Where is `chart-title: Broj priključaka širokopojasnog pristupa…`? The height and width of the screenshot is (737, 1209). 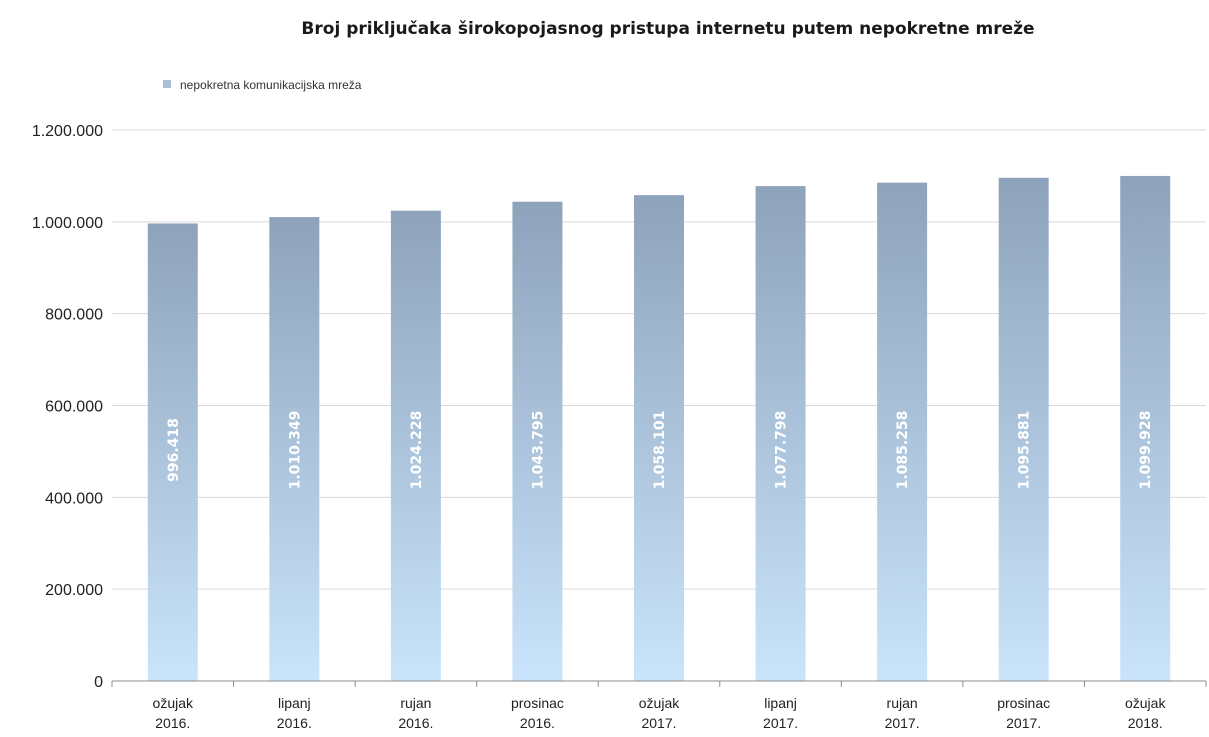
chart-title: Broj priključaka širokopojasnog pristupa… is located at coordinates (667, 29).